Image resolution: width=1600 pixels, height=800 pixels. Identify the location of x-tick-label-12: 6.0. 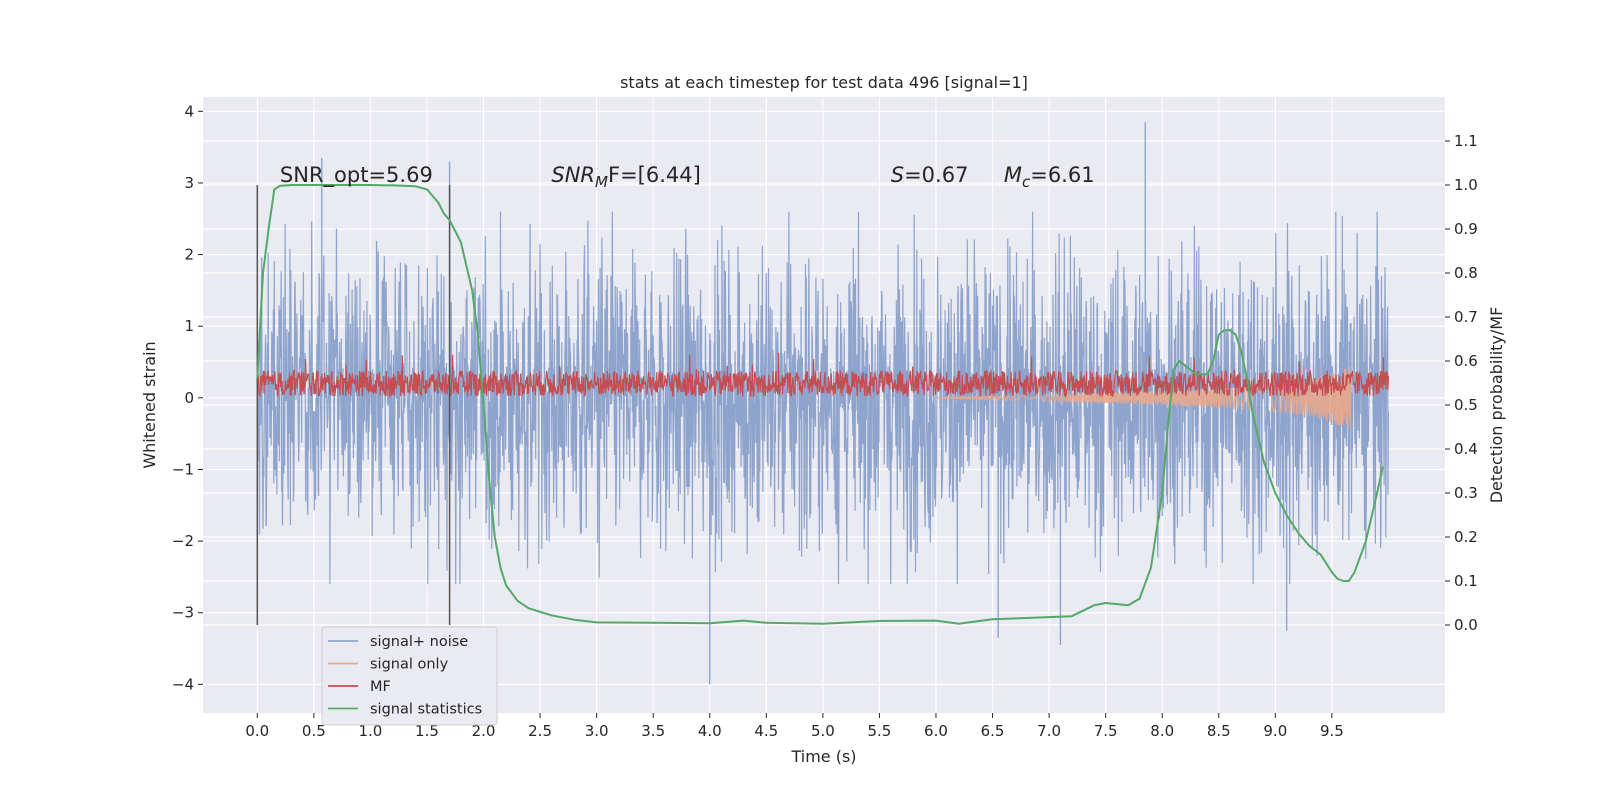
(936, 731).